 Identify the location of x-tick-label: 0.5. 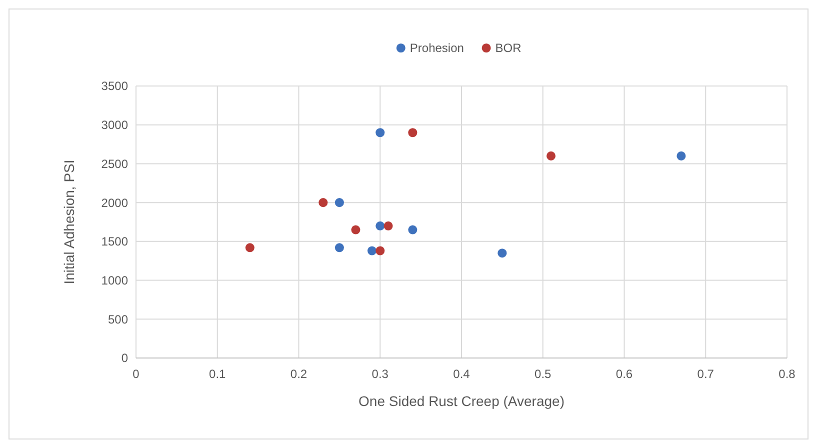
(543, 374).